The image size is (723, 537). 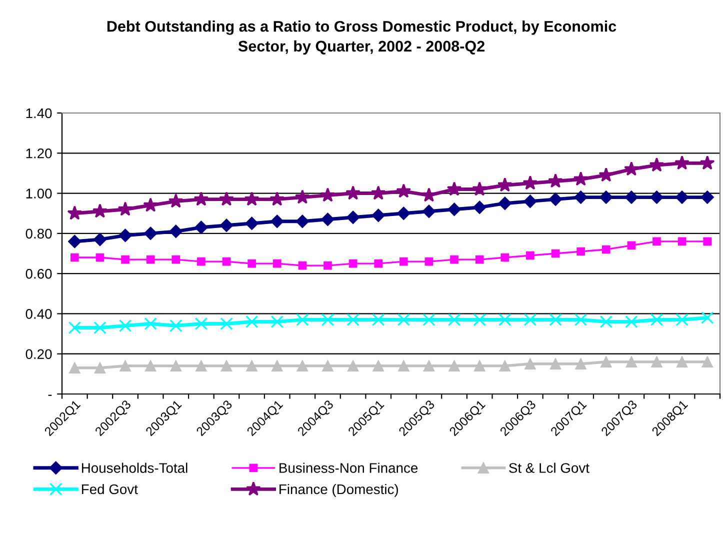 What do you see at coordinates (39, 273) in the screenshot?
I see `y-tick-label: 0.60` at bounding box center [39, 273].